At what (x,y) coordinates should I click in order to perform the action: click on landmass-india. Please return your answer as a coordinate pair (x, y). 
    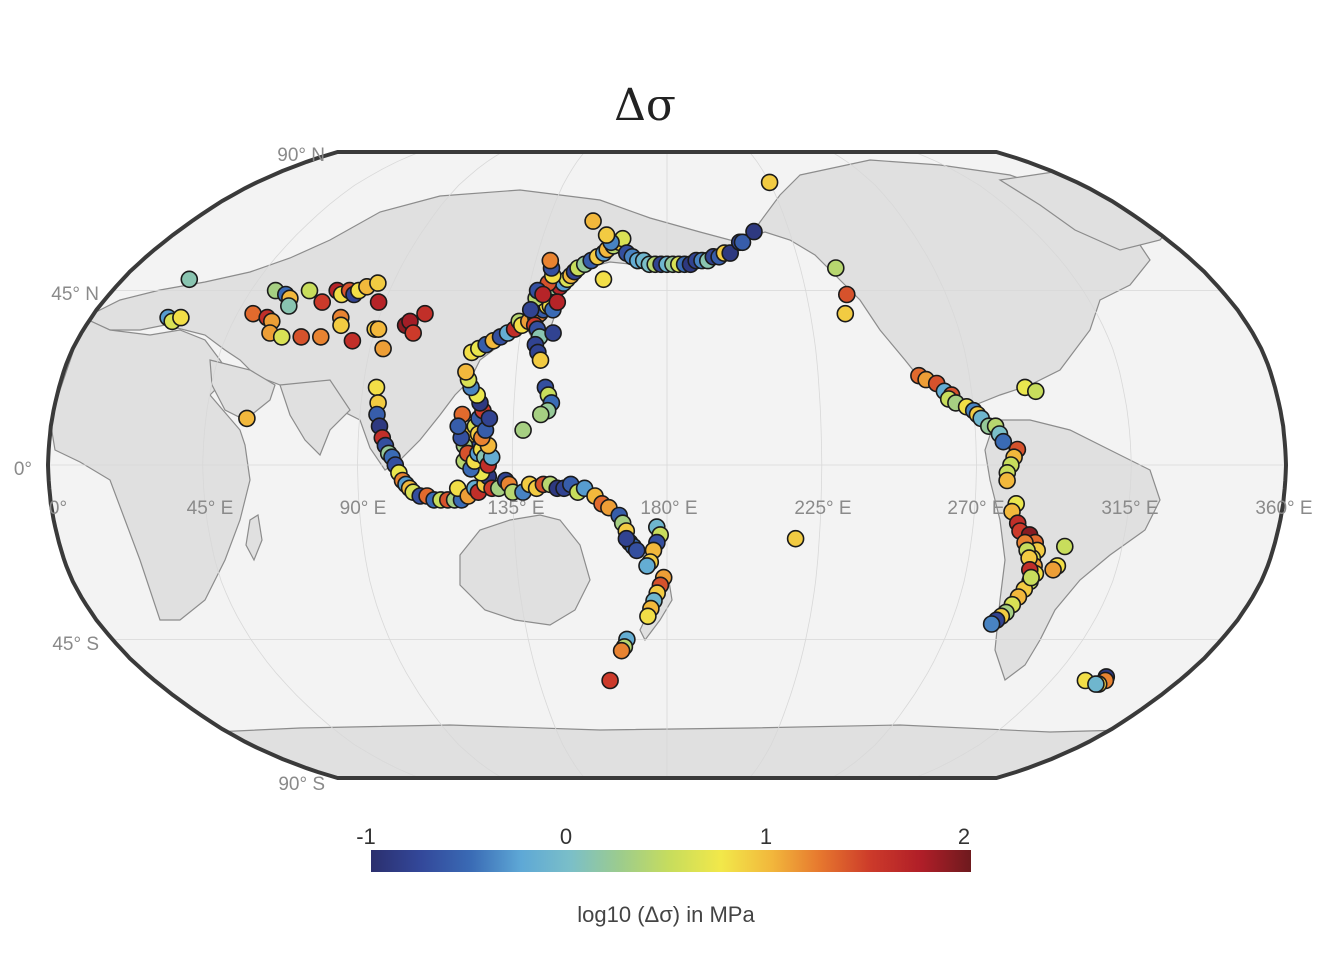
    Looking at the image, I should click on (315, 418).